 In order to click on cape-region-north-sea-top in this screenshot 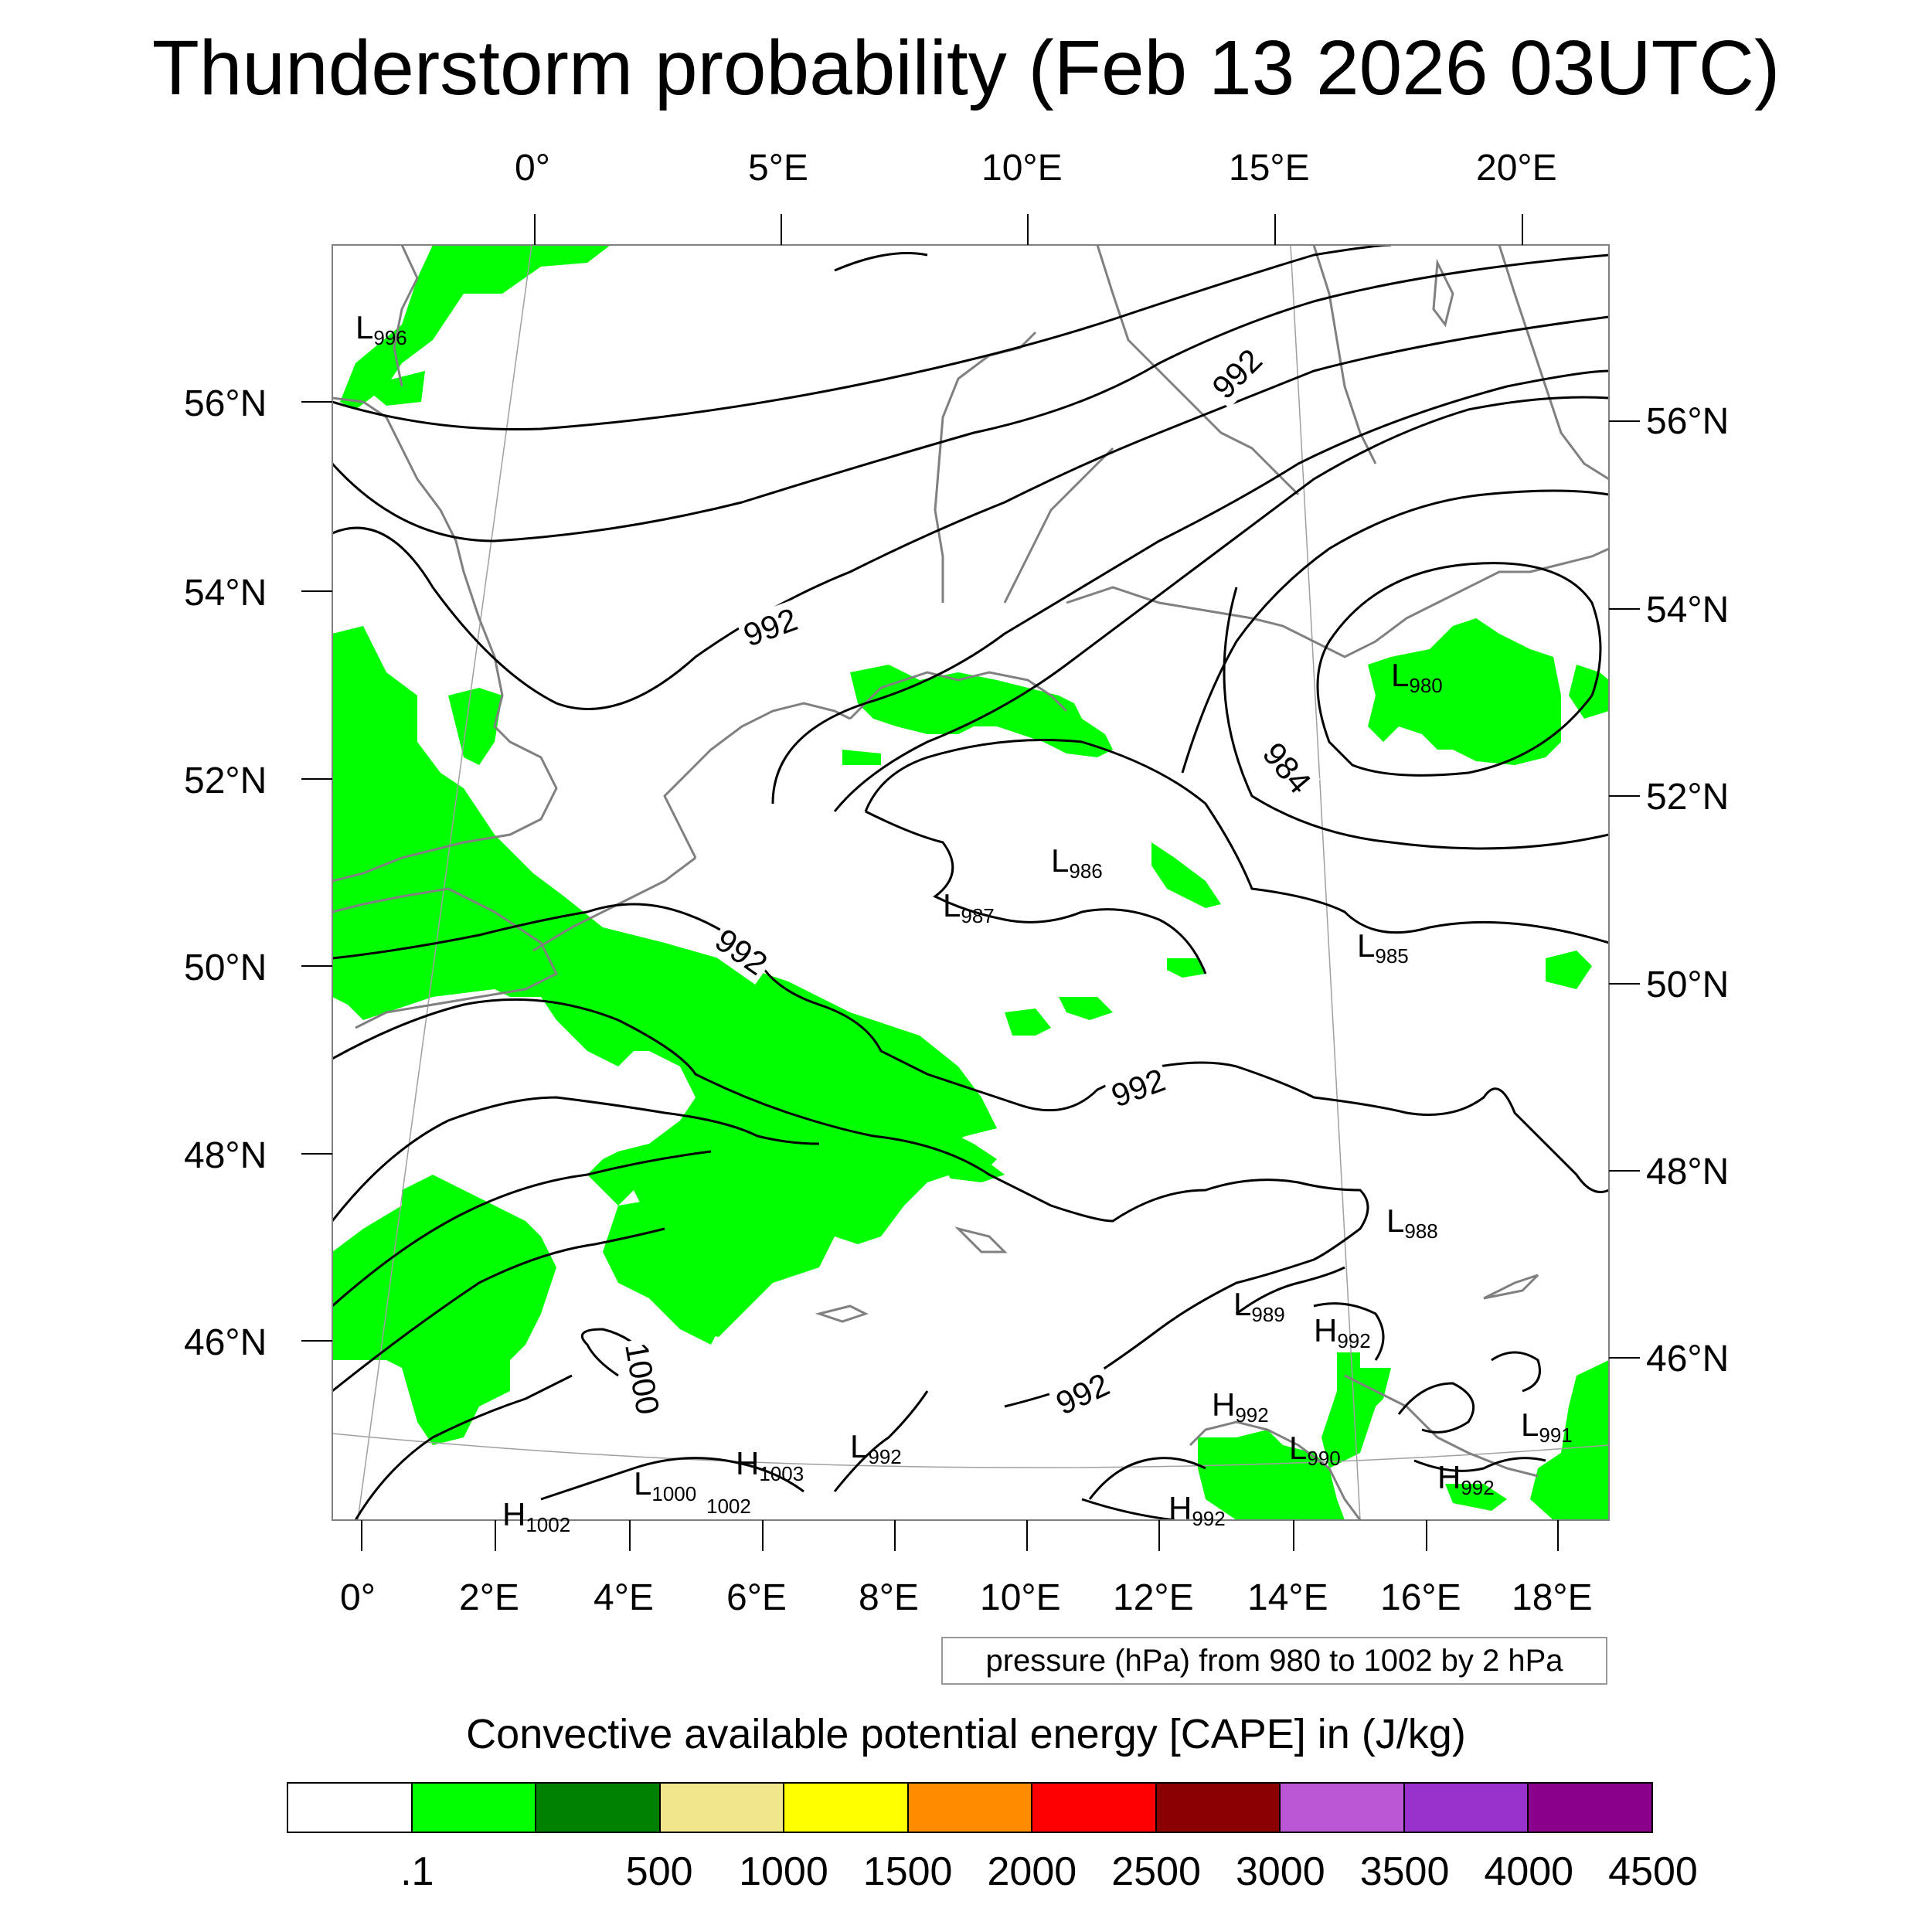, I will do `click(475, 328)`.